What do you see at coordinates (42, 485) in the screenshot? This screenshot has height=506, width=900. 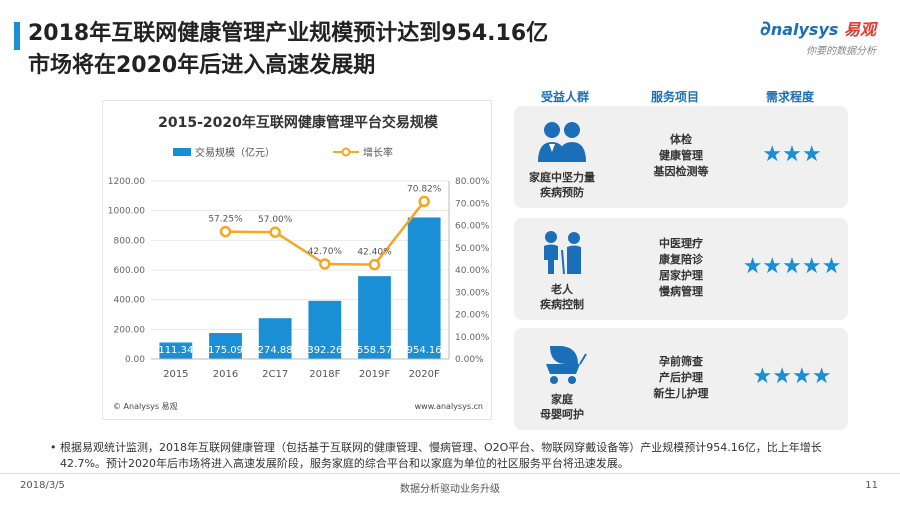 I see `footer-date: 2018/3/5` at bounding box center [42, 485].